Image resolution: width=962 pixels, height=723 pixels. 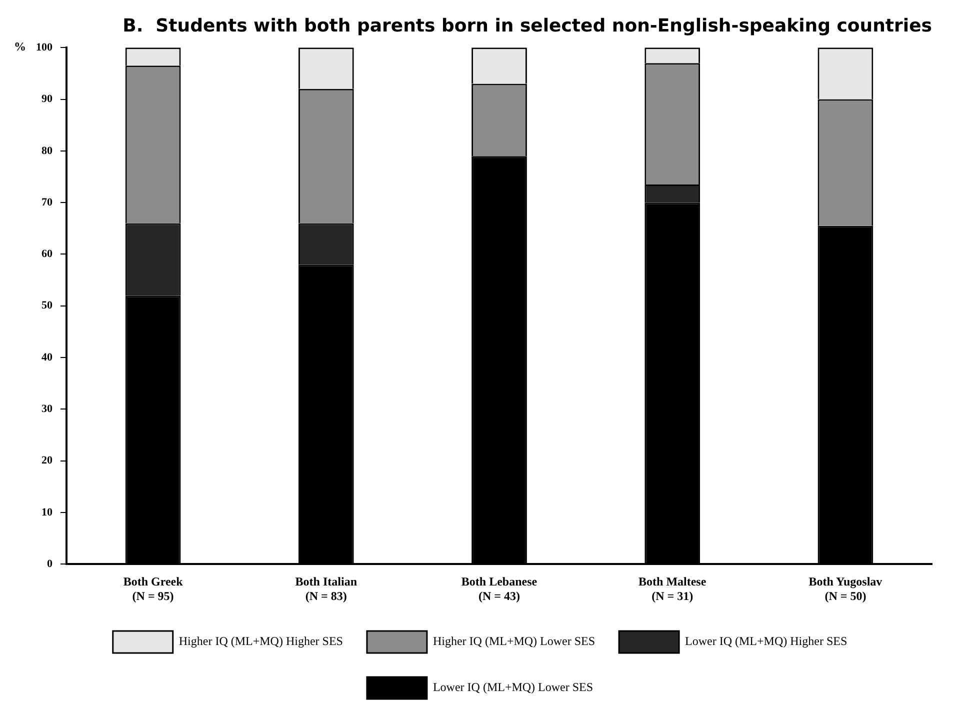 I want to click on y-tick-label: 40, so click(x=47, y=357).